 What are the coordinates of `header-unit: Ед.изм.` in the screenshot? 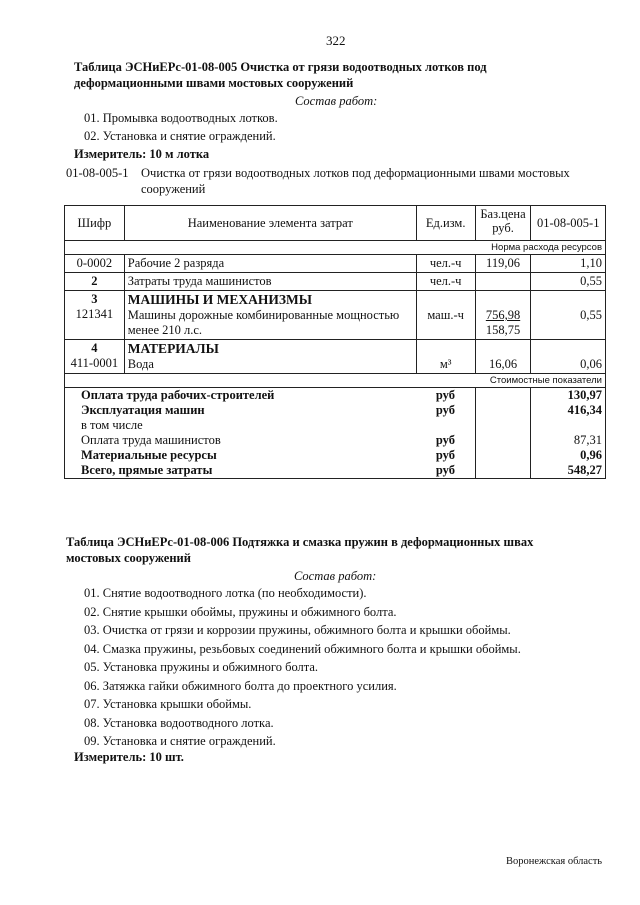 It's located at (445, 223).